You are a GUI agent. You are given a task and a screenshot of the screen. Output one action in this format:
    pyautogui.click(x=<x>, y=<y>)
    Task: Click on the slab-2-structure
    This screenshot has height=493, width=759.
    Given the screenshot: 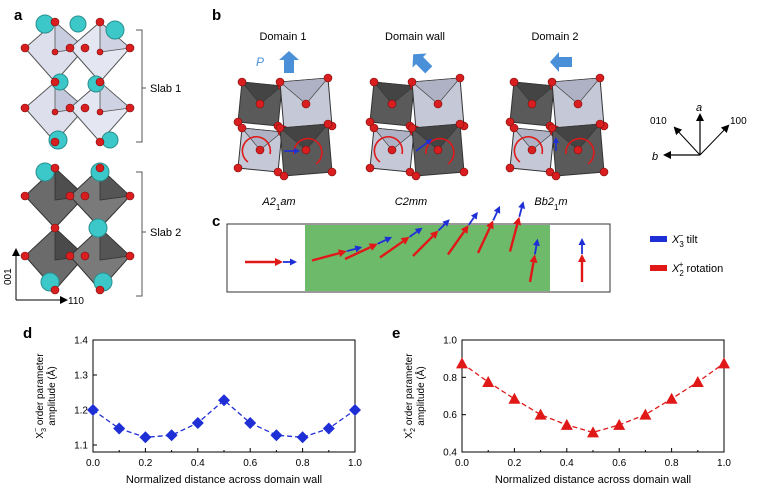 What is the action you would take?
    pyautogui.click(x=77, y=228)
    